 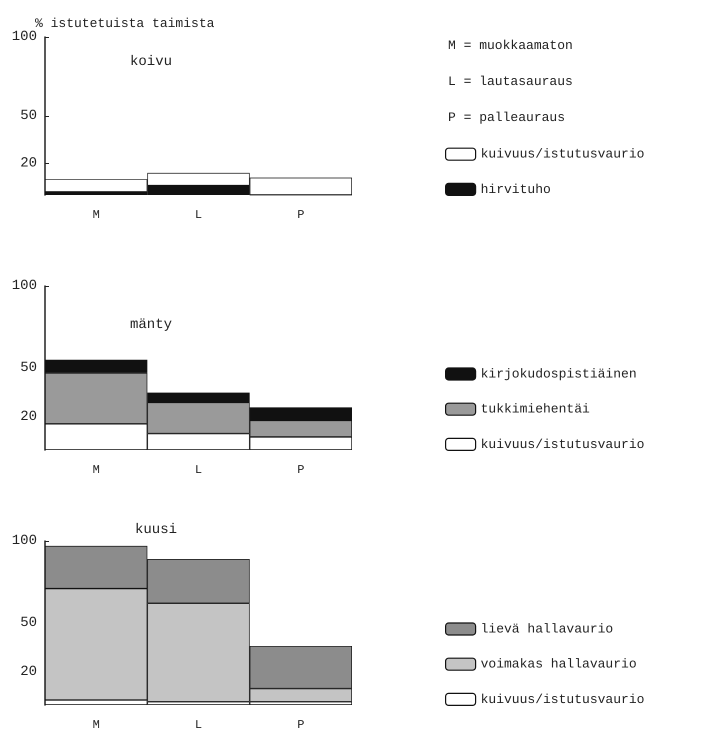 I want to click on text: M = muokkaamaton, so click(x=510, y=45).